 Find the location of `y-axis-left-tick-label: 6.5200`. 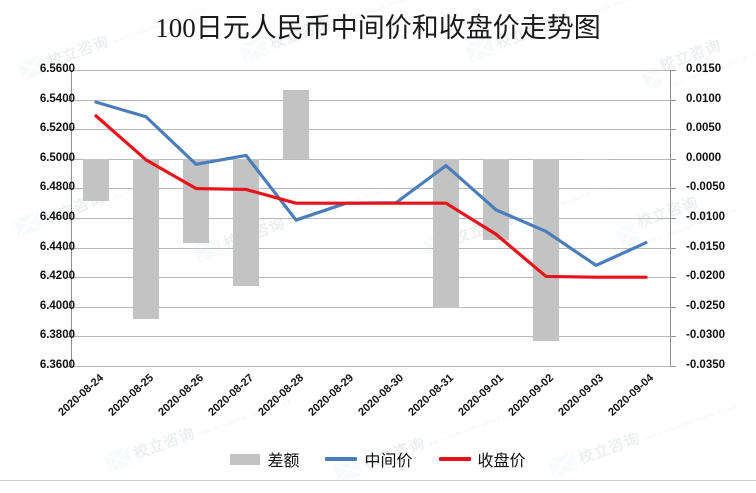

y-axis-left-tick-label: 6.5200 is located at coordinates (57, 128).